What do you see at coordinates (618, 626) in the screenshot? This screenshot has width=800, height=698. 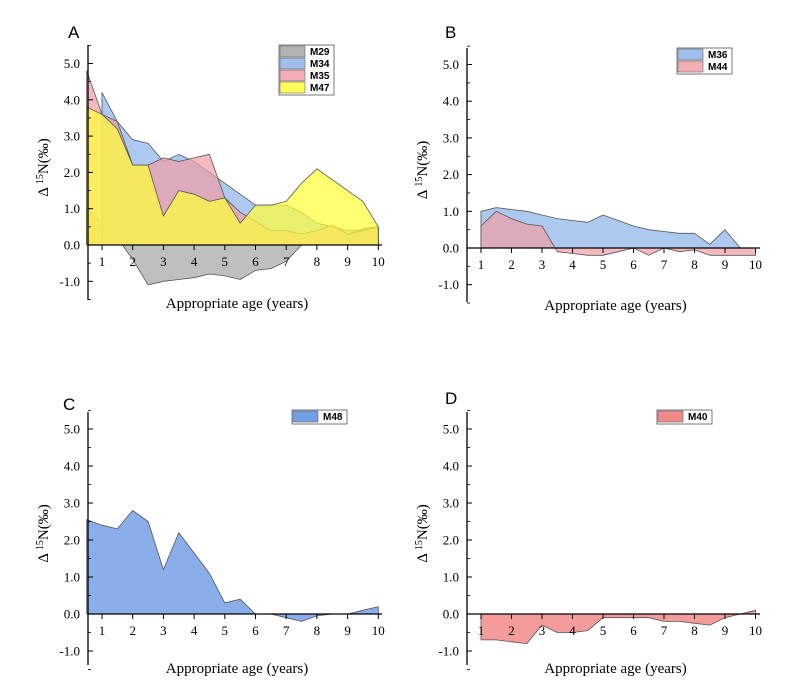 I see `series-area-m40` at bounding box center [618, 626].